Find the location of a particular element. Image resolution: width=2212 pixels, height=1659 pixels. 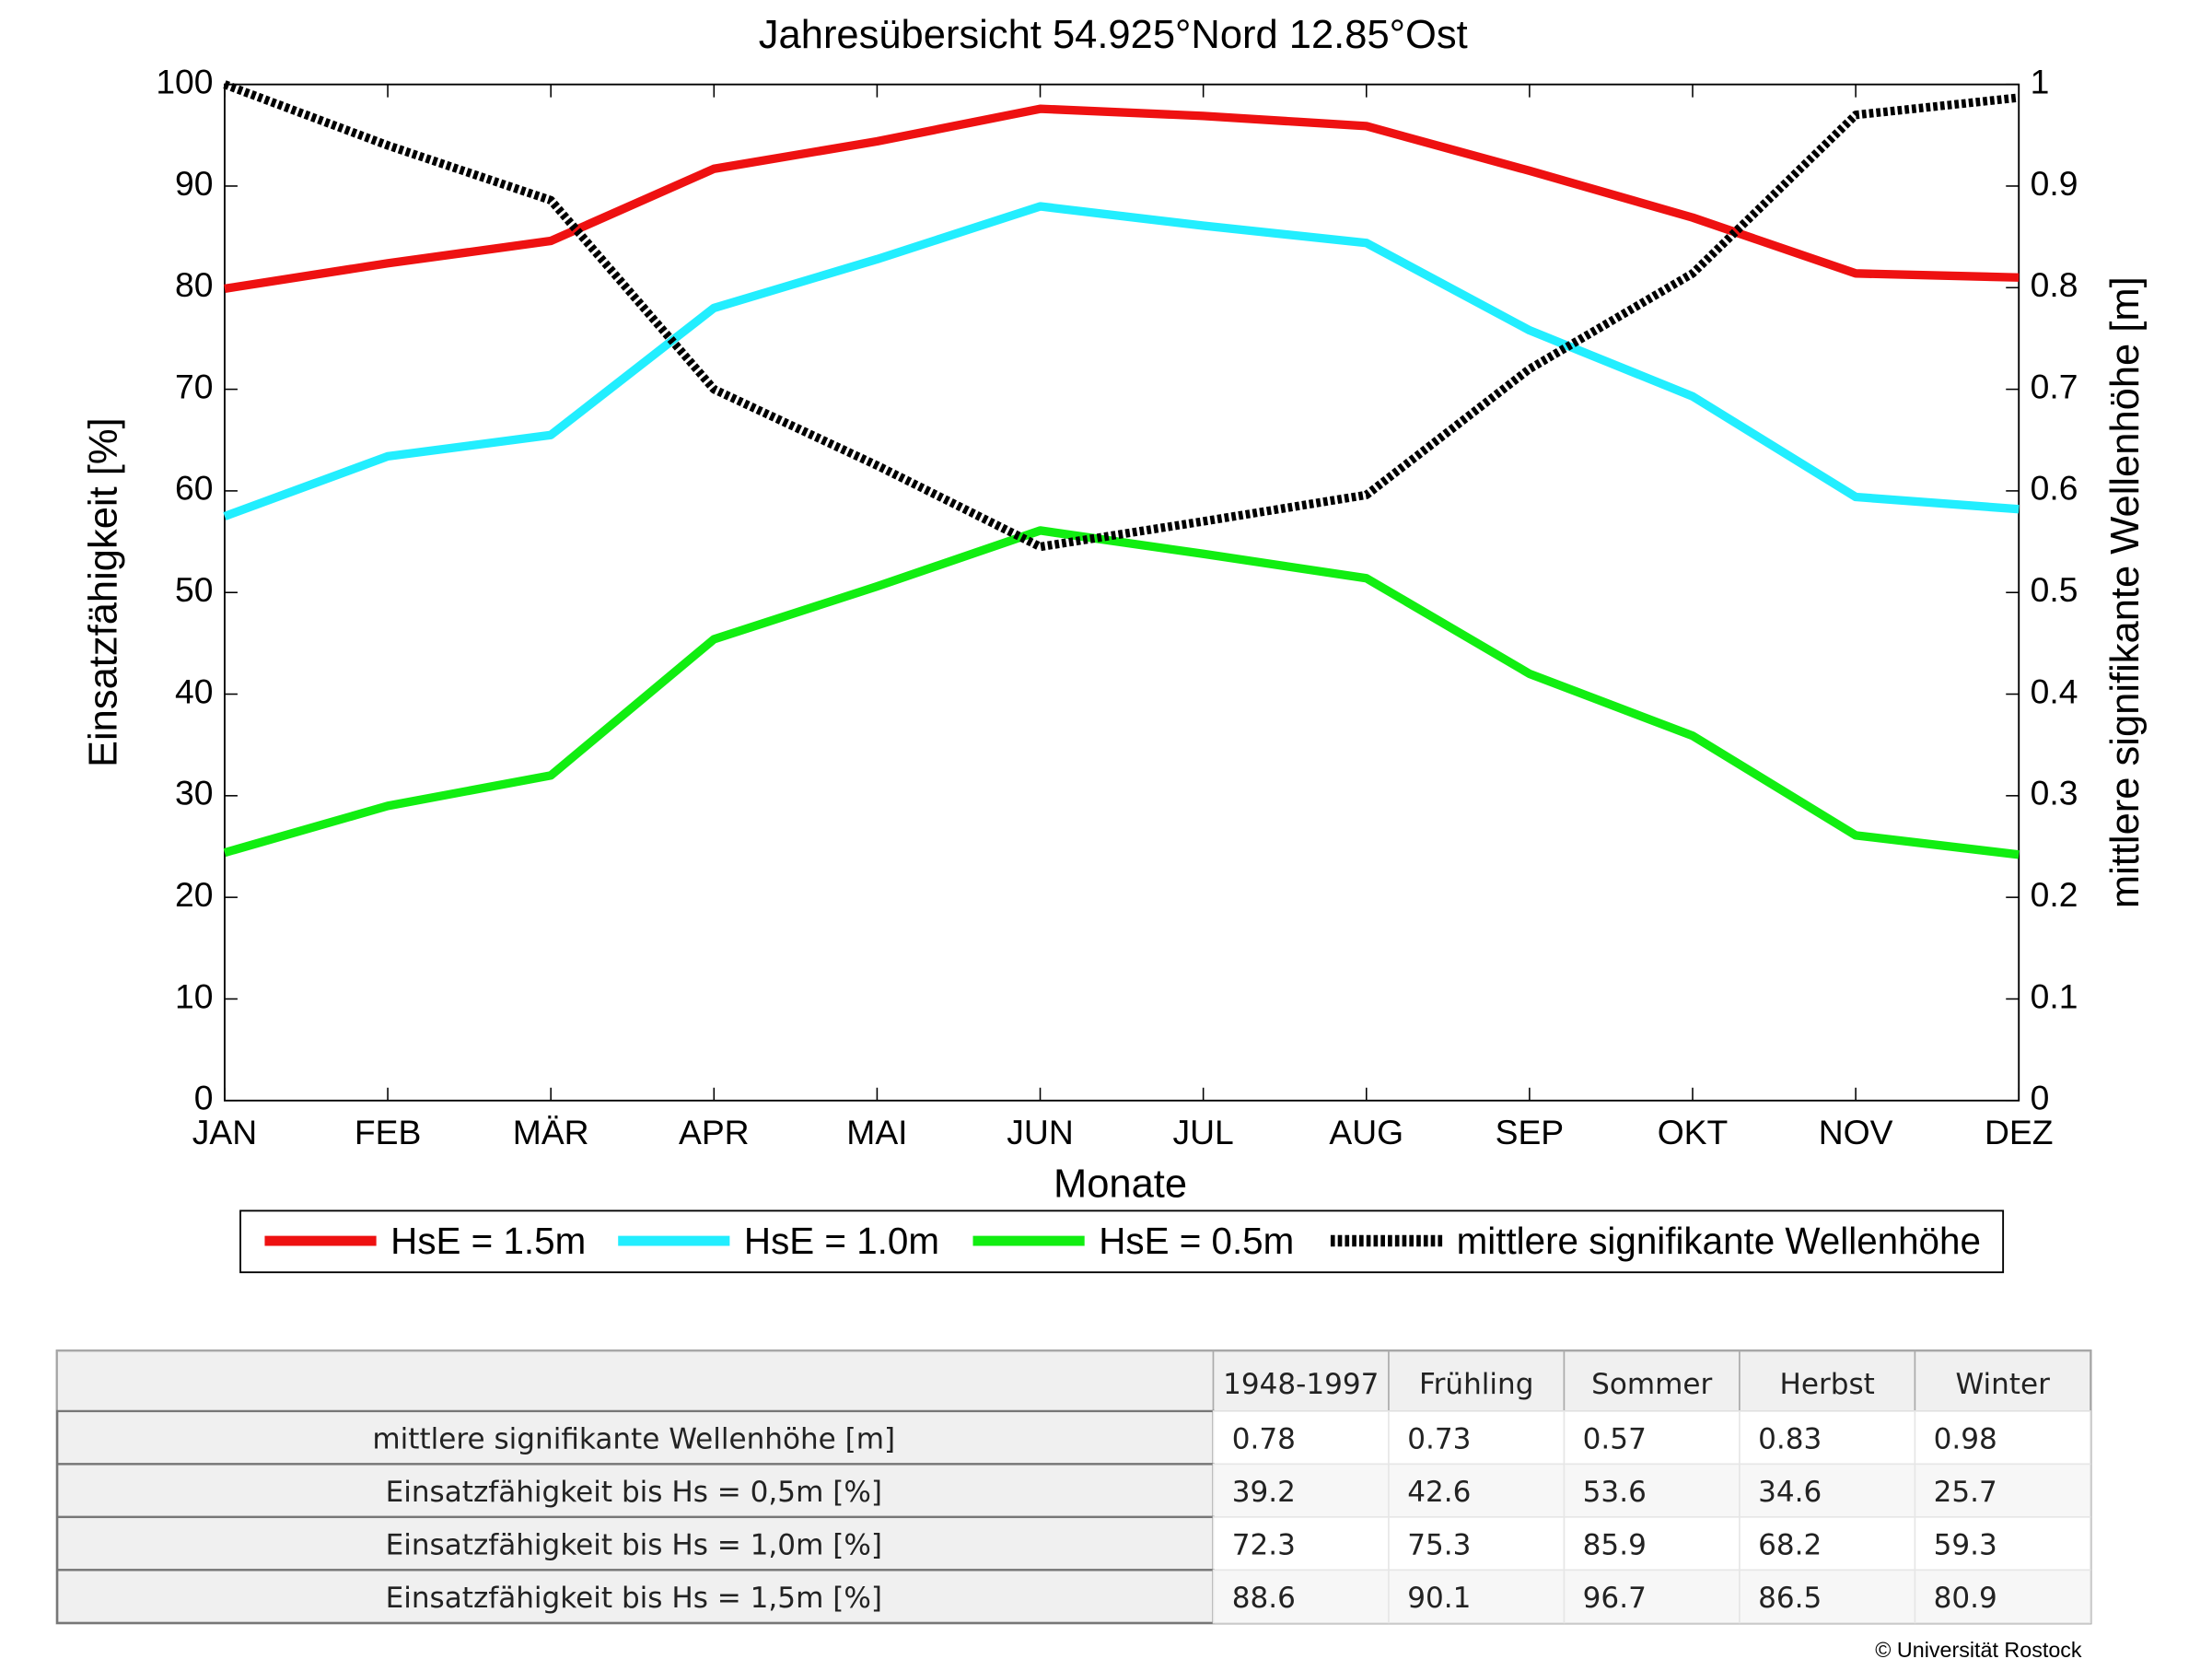

table-value: 86.5 is located at coordinates (1790, 1598).